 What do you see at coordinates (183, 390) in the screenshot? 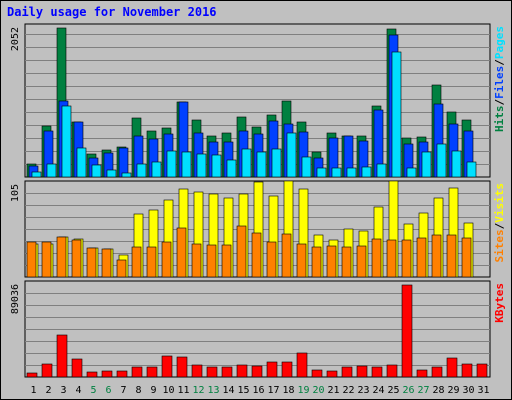
I see `x-tick-label-11: 11` at bounding box center [183, 390].